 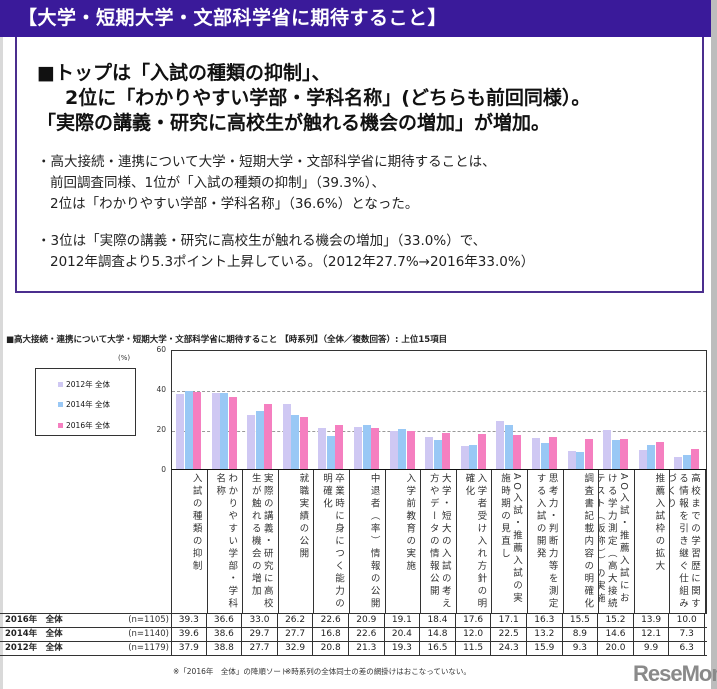 What do you see at coordinates (509, 620) in the screenshot?
I see `table-cell: 17.1` at bounding box center [509, 620].